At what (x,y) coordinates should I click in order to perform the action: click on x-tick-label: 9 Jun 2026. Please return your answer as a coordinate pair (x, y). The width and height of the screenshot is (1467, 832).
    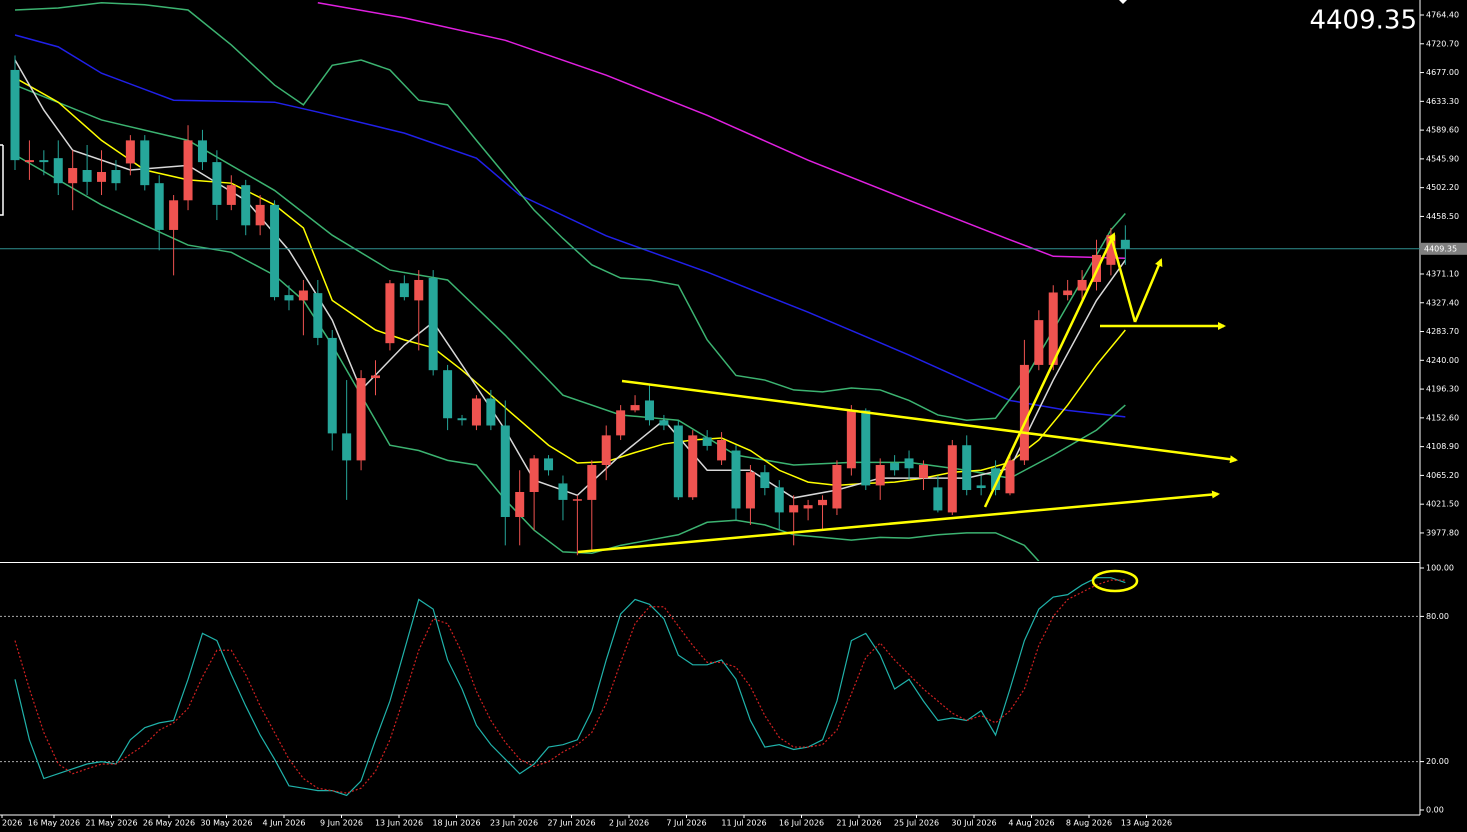
    Looking at the image, I should click on (341, 823).